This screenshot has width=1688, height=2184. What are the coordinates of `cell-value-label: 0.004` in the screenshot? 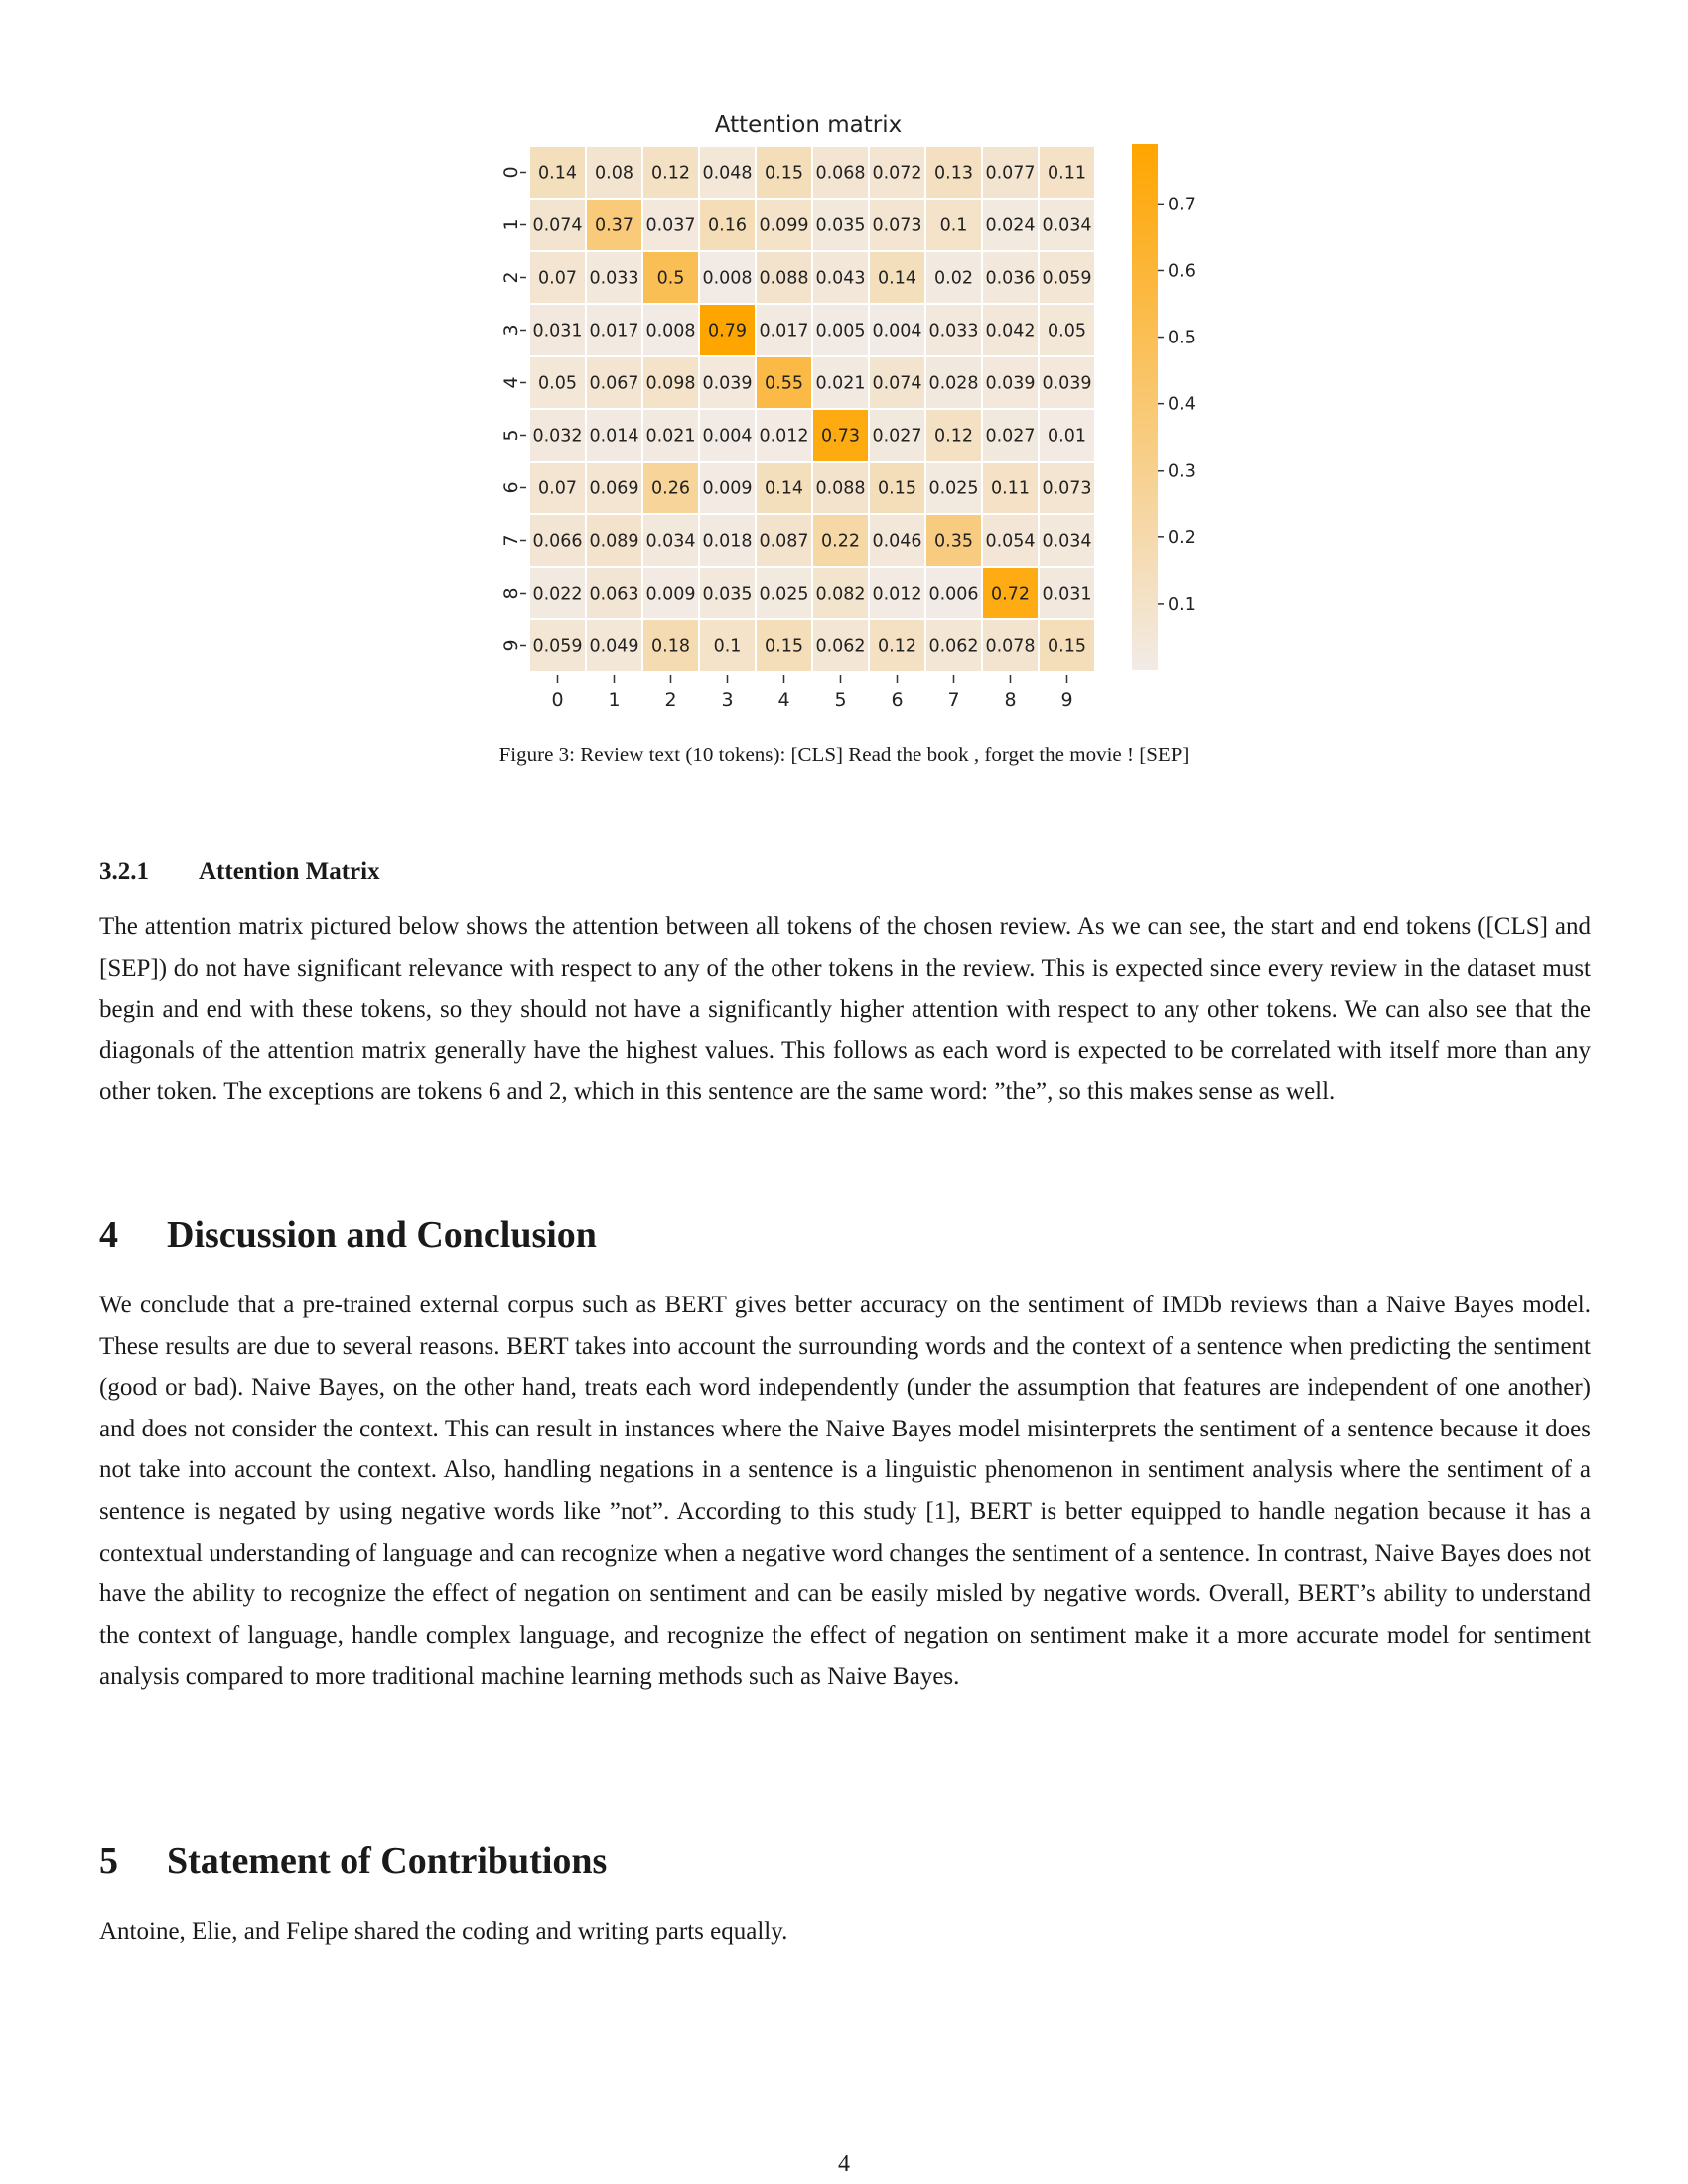 It's located at (896, 331).